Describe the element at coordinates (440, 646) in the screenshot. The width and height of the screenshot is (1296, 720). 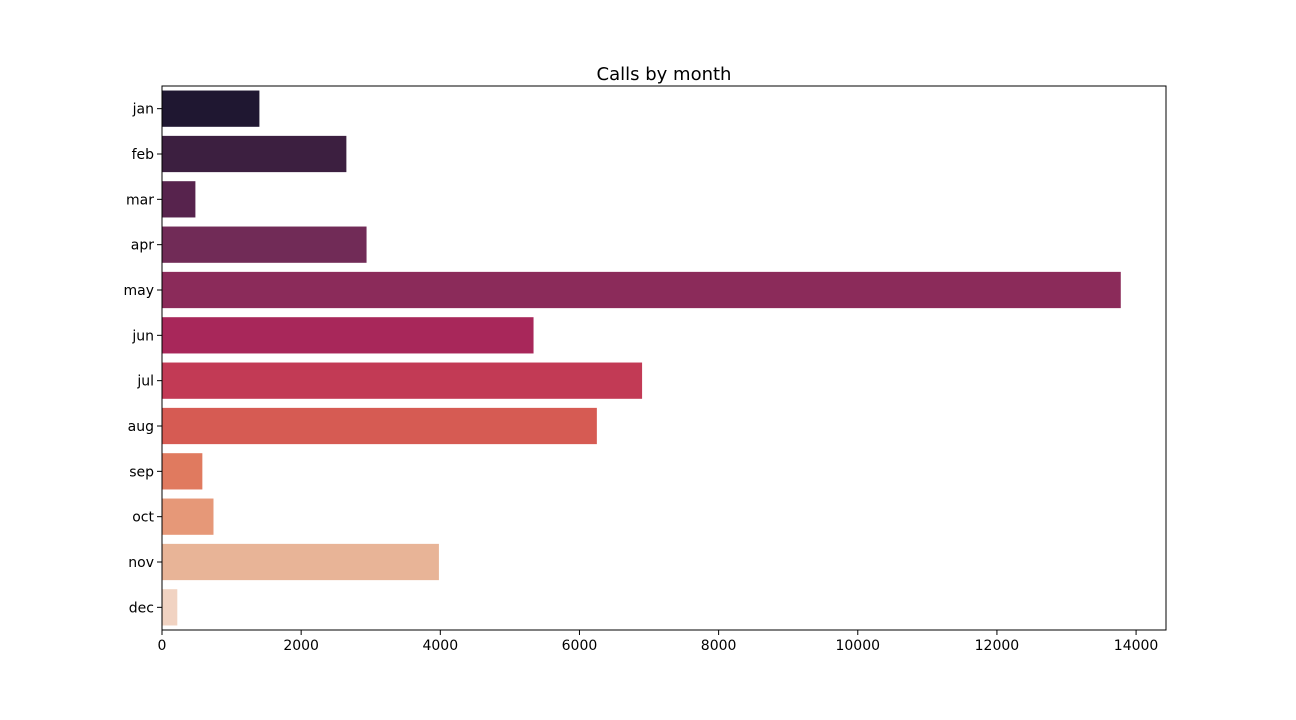
I see `x-tick-label: 4000` at that location.